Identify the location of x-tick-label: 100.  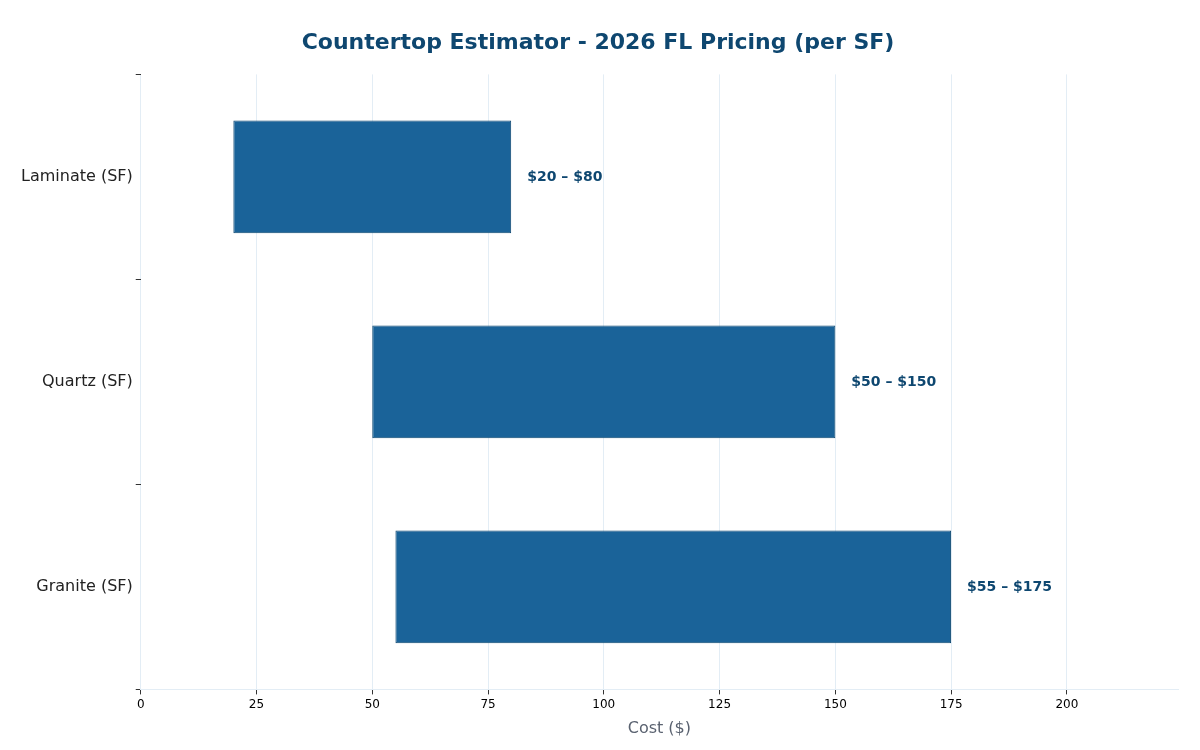
(604, 703).